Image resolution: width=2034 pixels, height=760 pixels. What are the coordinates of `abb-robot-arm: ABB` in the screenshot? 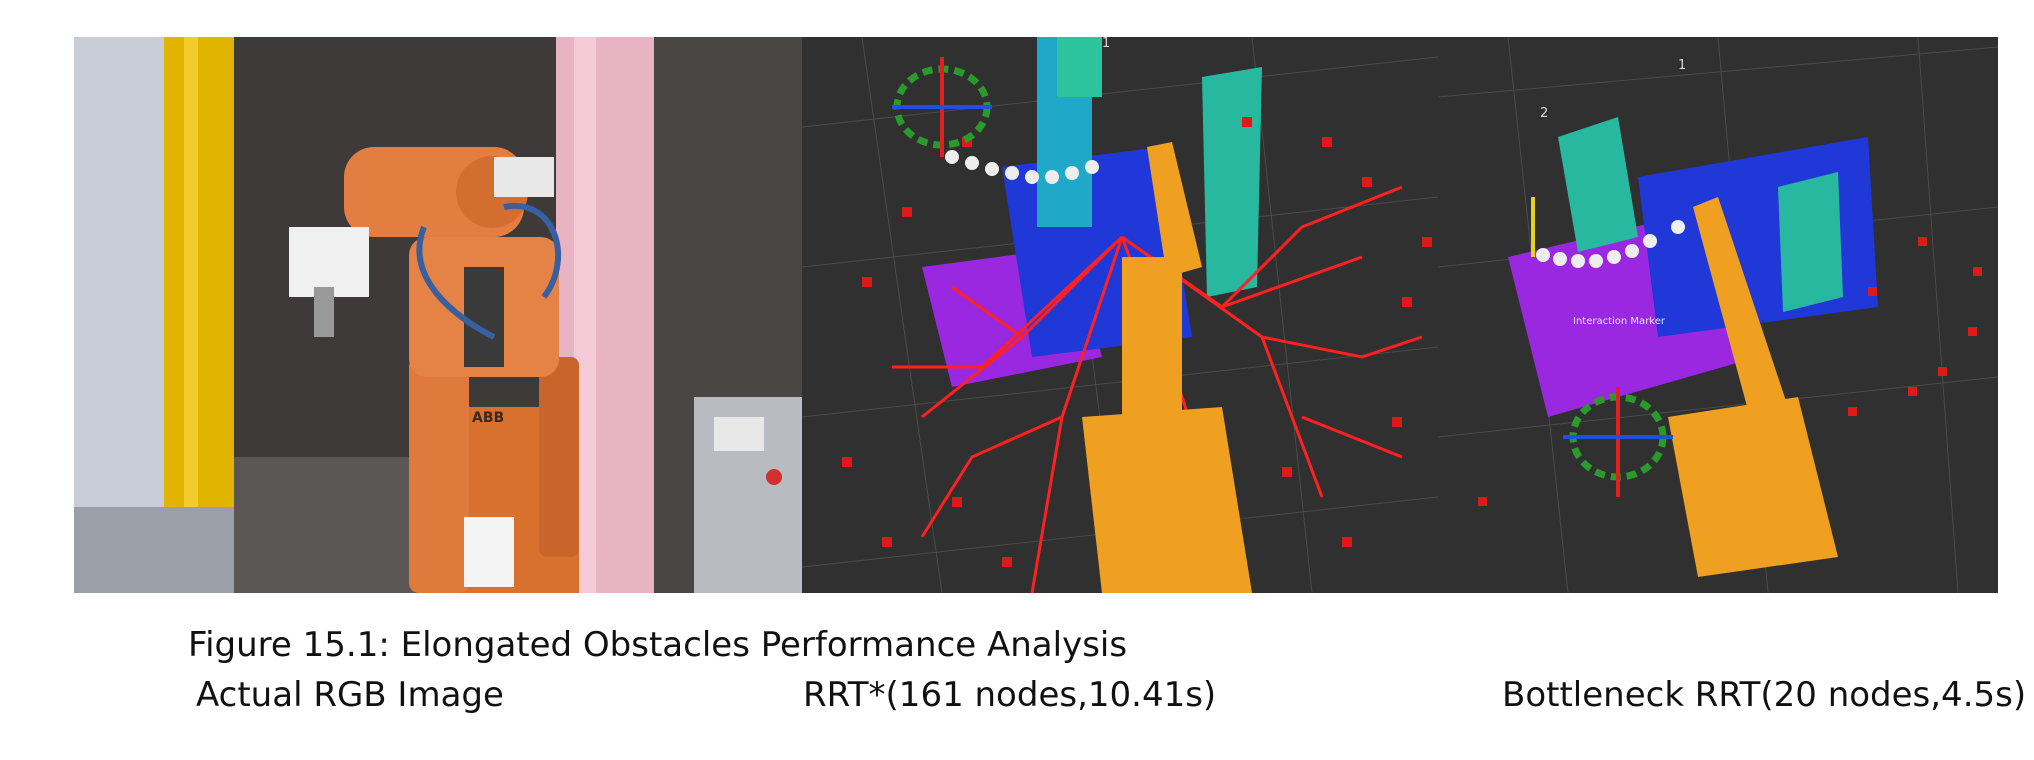 It's located at (434, 370).